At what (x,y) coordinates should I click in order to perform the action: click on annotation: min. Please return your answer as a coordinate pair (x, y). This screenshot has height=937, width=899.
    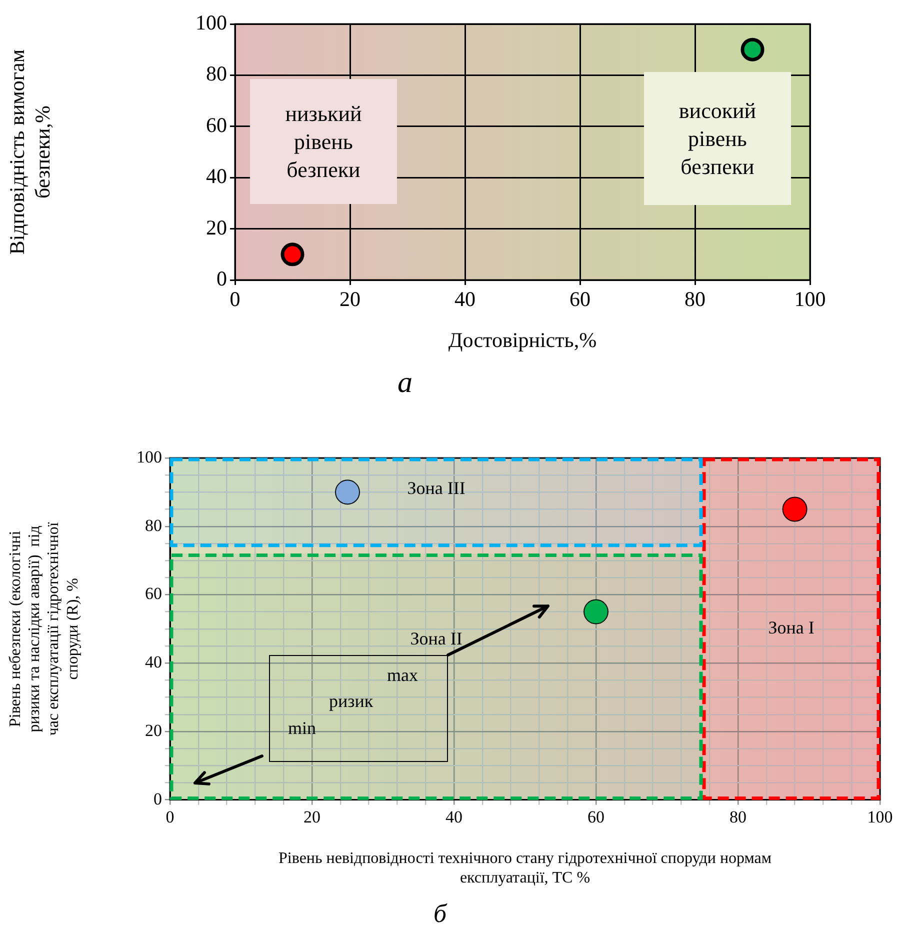
    Looking at the image, I should click on (302, 728).